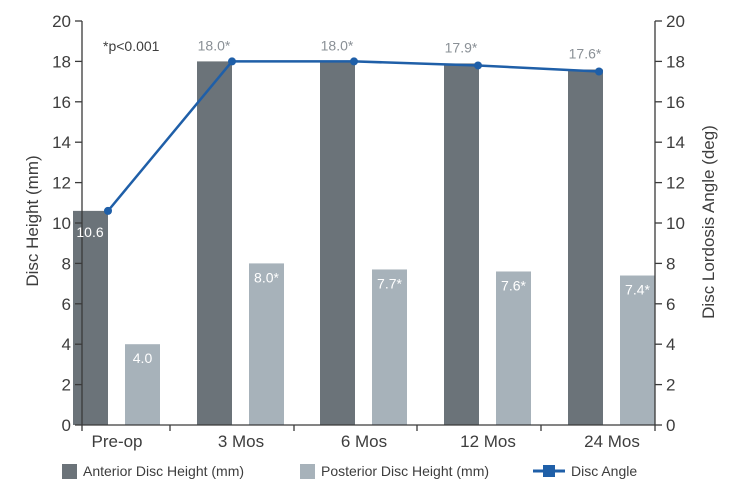 The height and width of the screenshot is (499, 745). What do you see at coordinates (66, 304) in the screenshot?
I see `y-tick-label-3: 6` at bounding box center [66, 304].